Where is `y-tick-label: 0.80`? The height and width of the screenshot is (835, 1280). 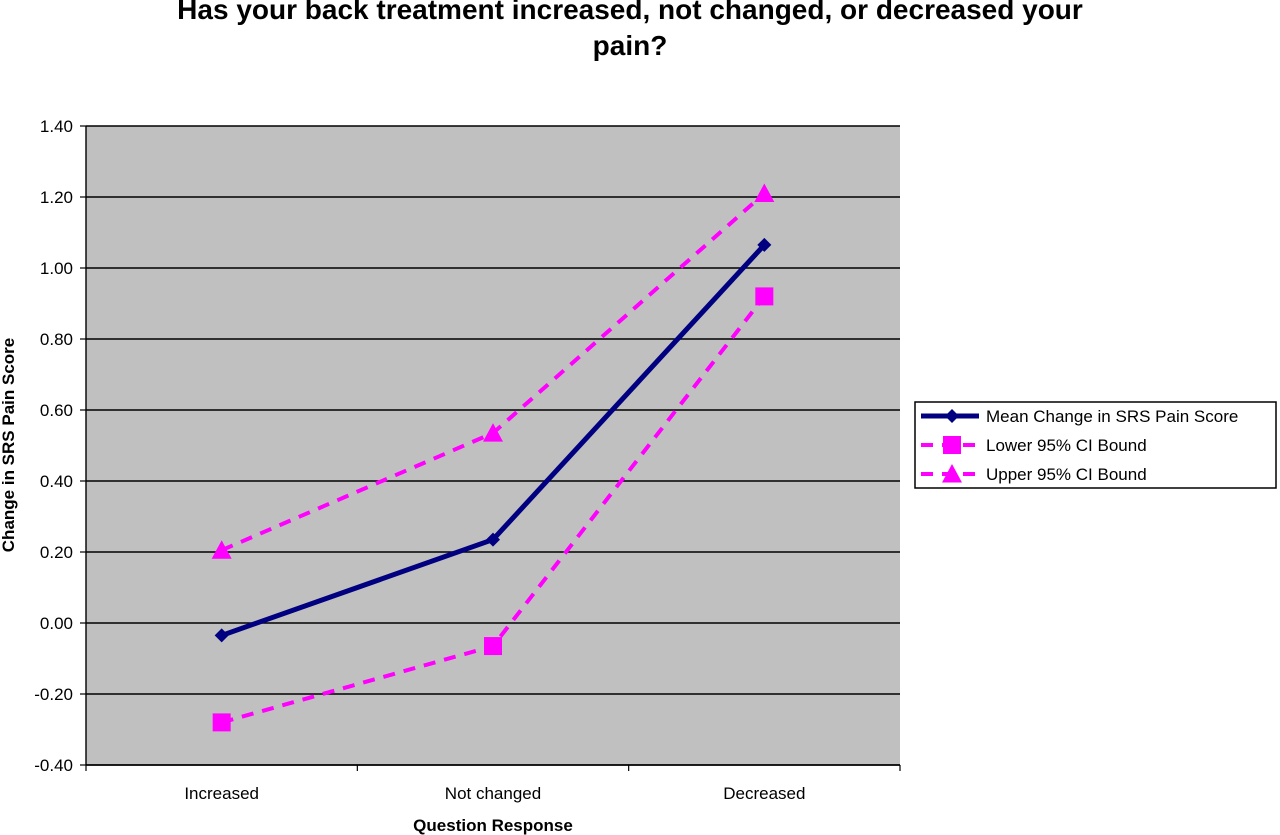 y-tick-label: 0.80 is located at coordinates (56, 339).